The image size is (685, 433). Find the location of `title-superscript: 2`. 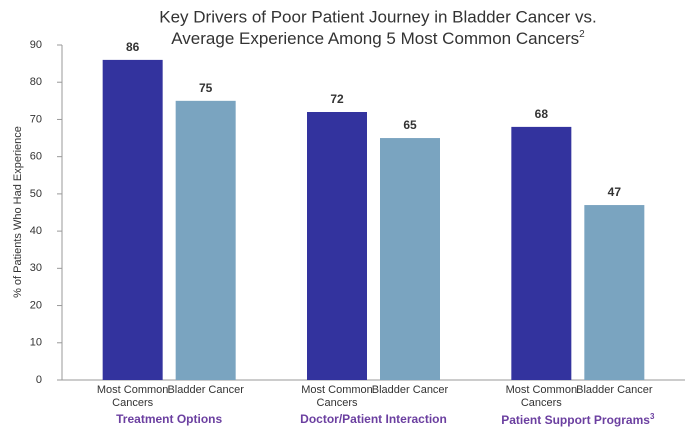

title-superscript: 2 is located at coordinates (582, 34).